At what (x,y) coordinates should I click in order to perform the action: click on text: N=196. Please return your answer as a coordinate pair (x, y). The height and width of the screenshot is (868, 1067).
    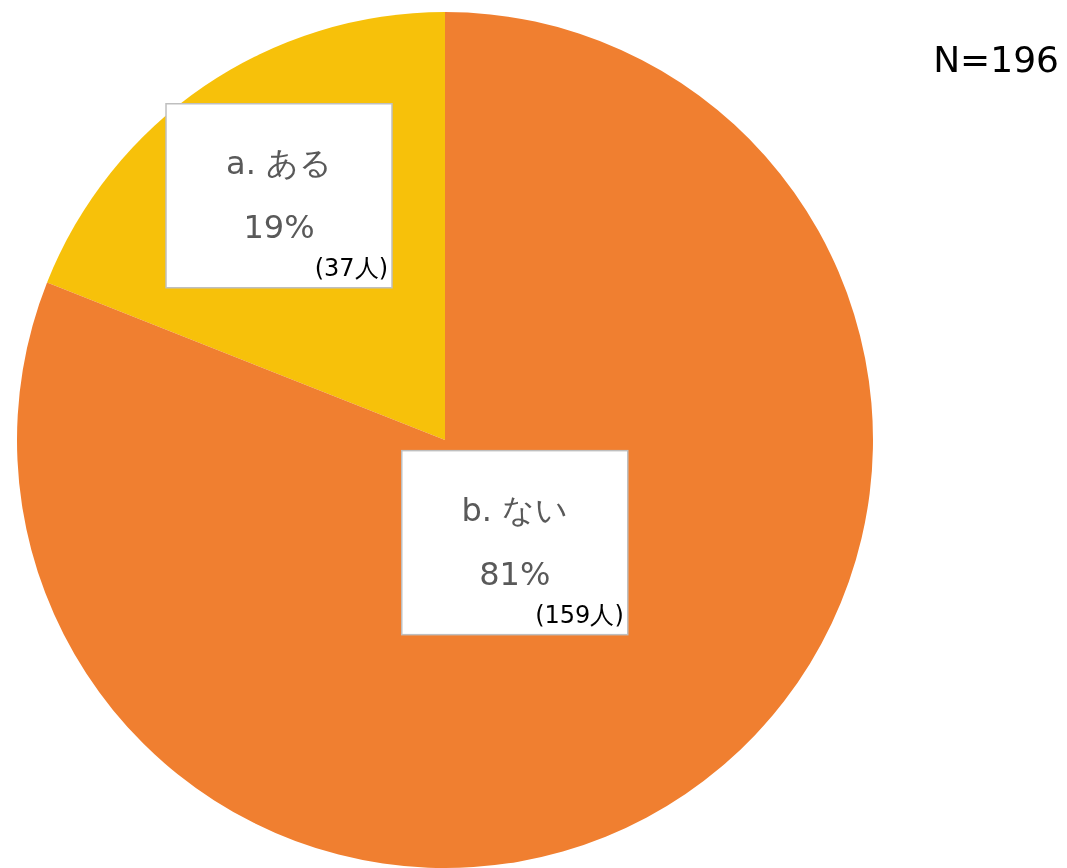
    Looking at the image, I should click on (996, 59).